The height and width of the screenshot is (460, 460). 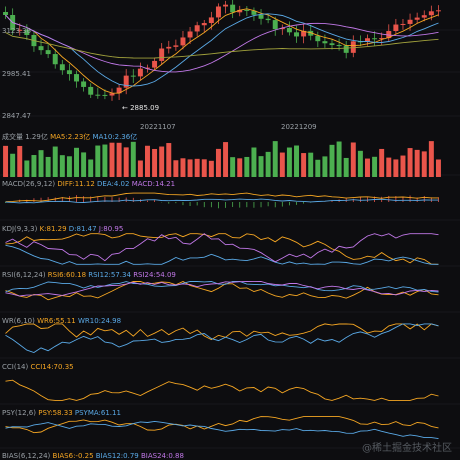 What do you see at coordinates (222, 390) in the screenshot?
I see `cci-line` at bounding box center [222, 390].